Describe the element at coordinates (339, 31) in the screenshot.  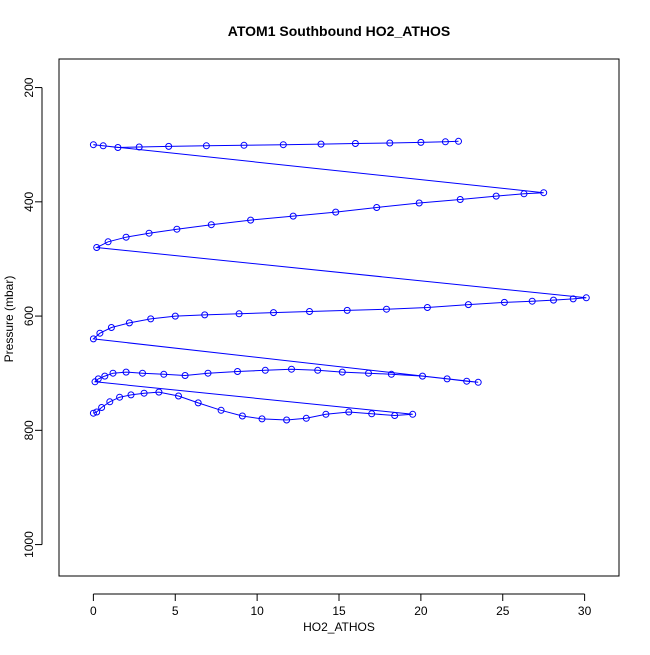
I see `chart-title: ATOM1 Southbound HO2_ATHOS` at that location.